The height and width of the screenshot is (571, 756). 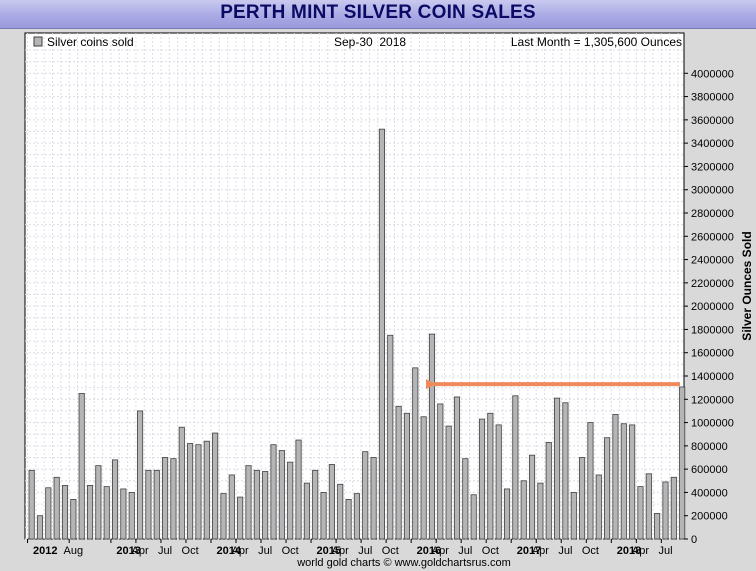 I want to click on x-tick-label: 2017, so click(x=529, y=551).